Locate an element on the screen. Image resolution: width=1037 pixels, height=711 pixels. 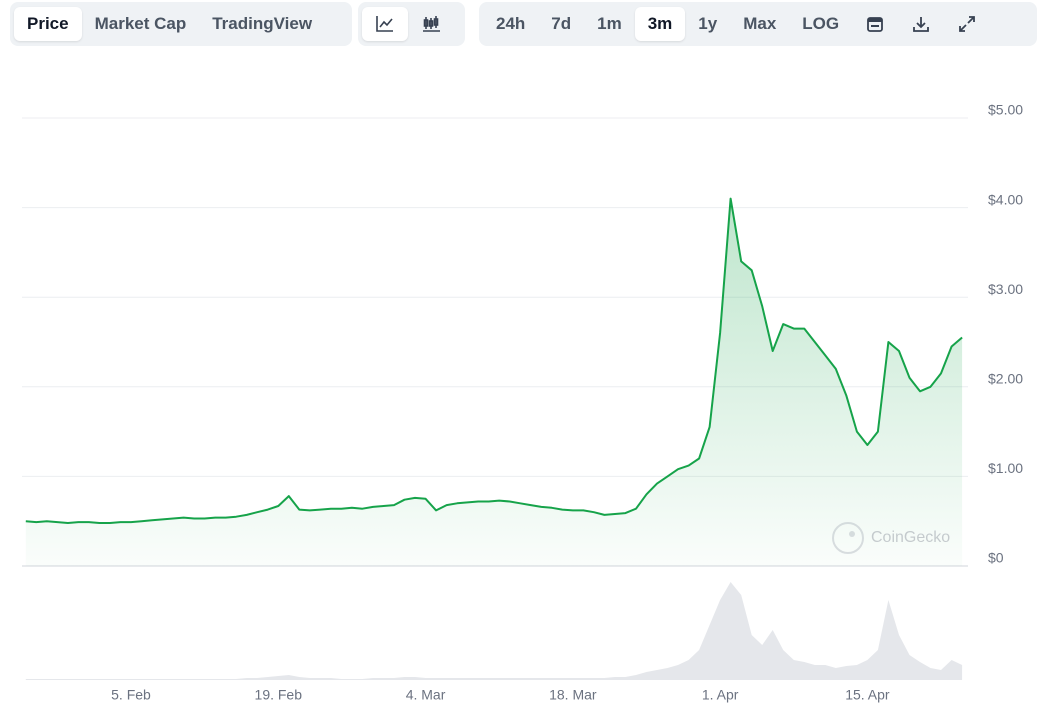
line-icon is located at coordinates (384, 24).